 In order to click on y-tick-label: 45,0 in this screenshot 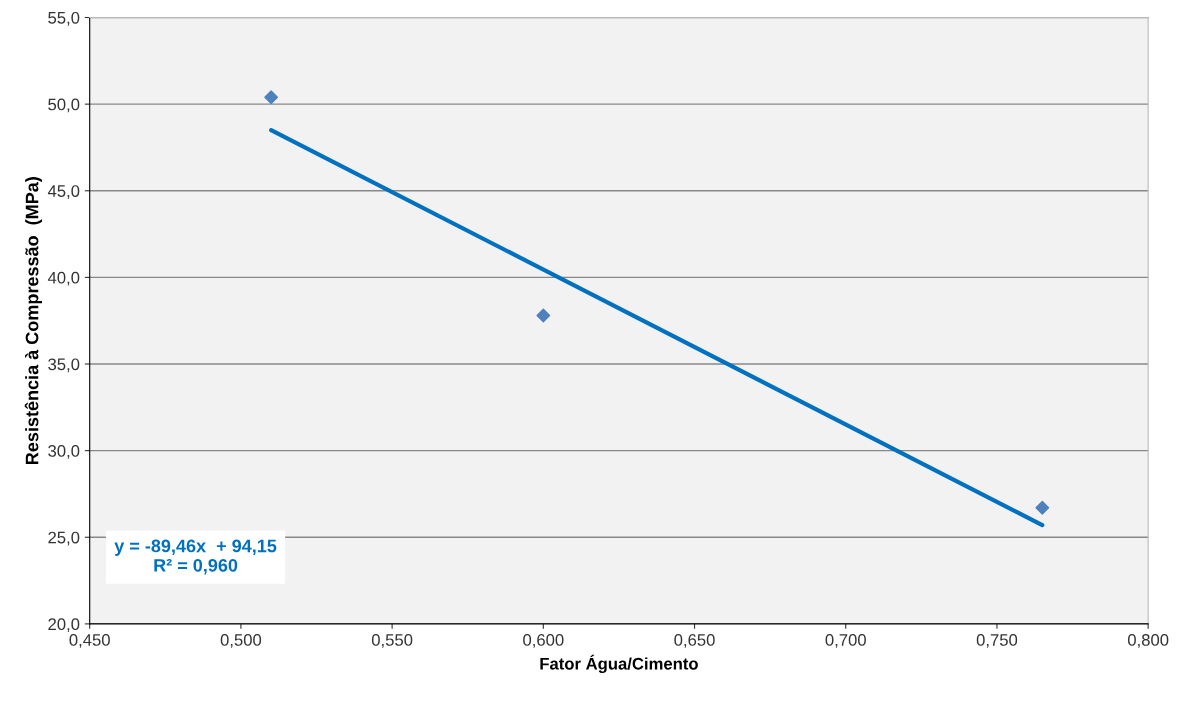, I will do `click(63, 192)`.